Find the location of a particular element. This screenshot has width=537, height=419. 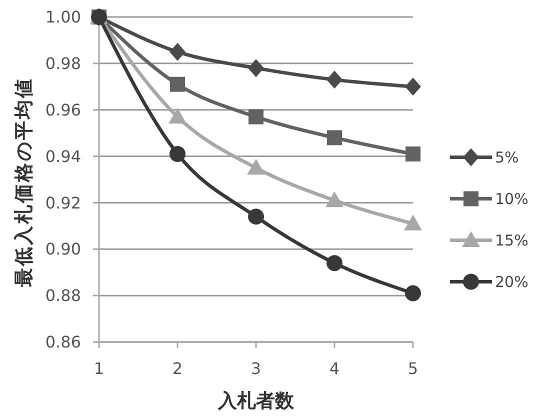

x-axis-title: 入札者数 is located at coordinates (256, 401).